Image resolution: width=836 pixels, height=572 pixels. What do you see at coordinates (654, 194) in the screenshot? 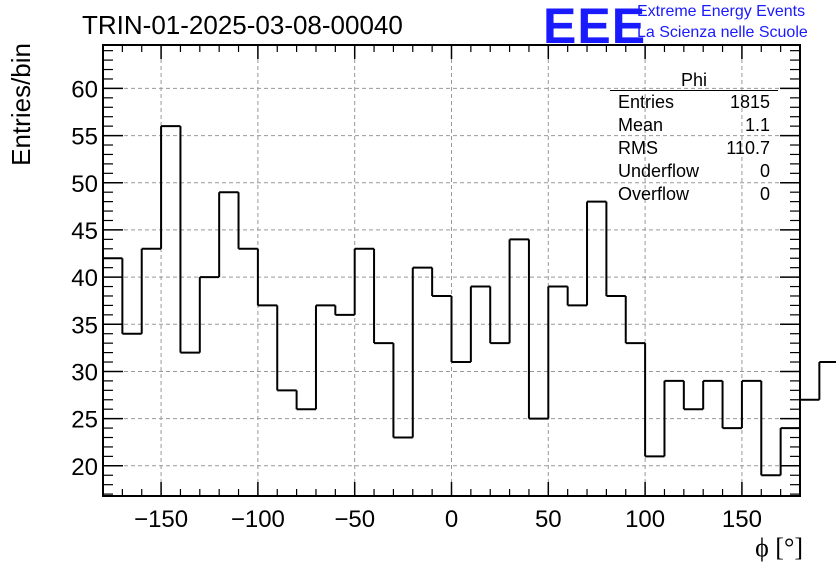
I see `stats-label: Overflow` at bounding box center [654, 194].